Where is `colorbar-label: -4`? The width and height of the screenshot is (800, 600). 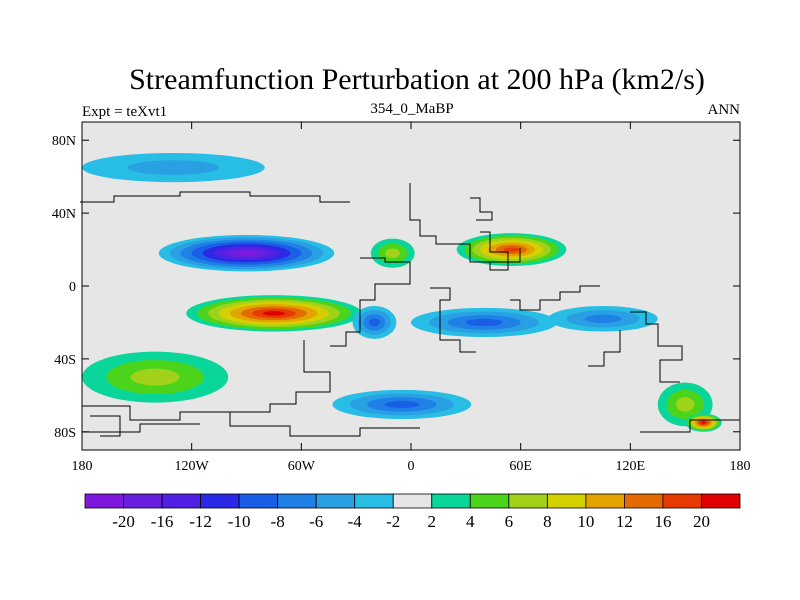 colorbar-label: -4 is located at coordinates (355, 521).